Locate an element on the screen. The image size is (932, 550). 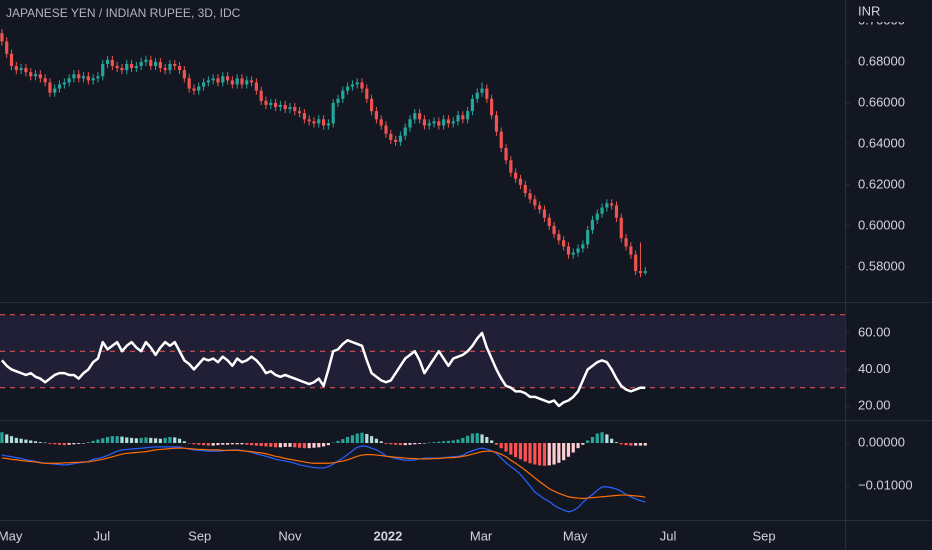
x-tick-label: Nov is located at coordinates (290, 535).